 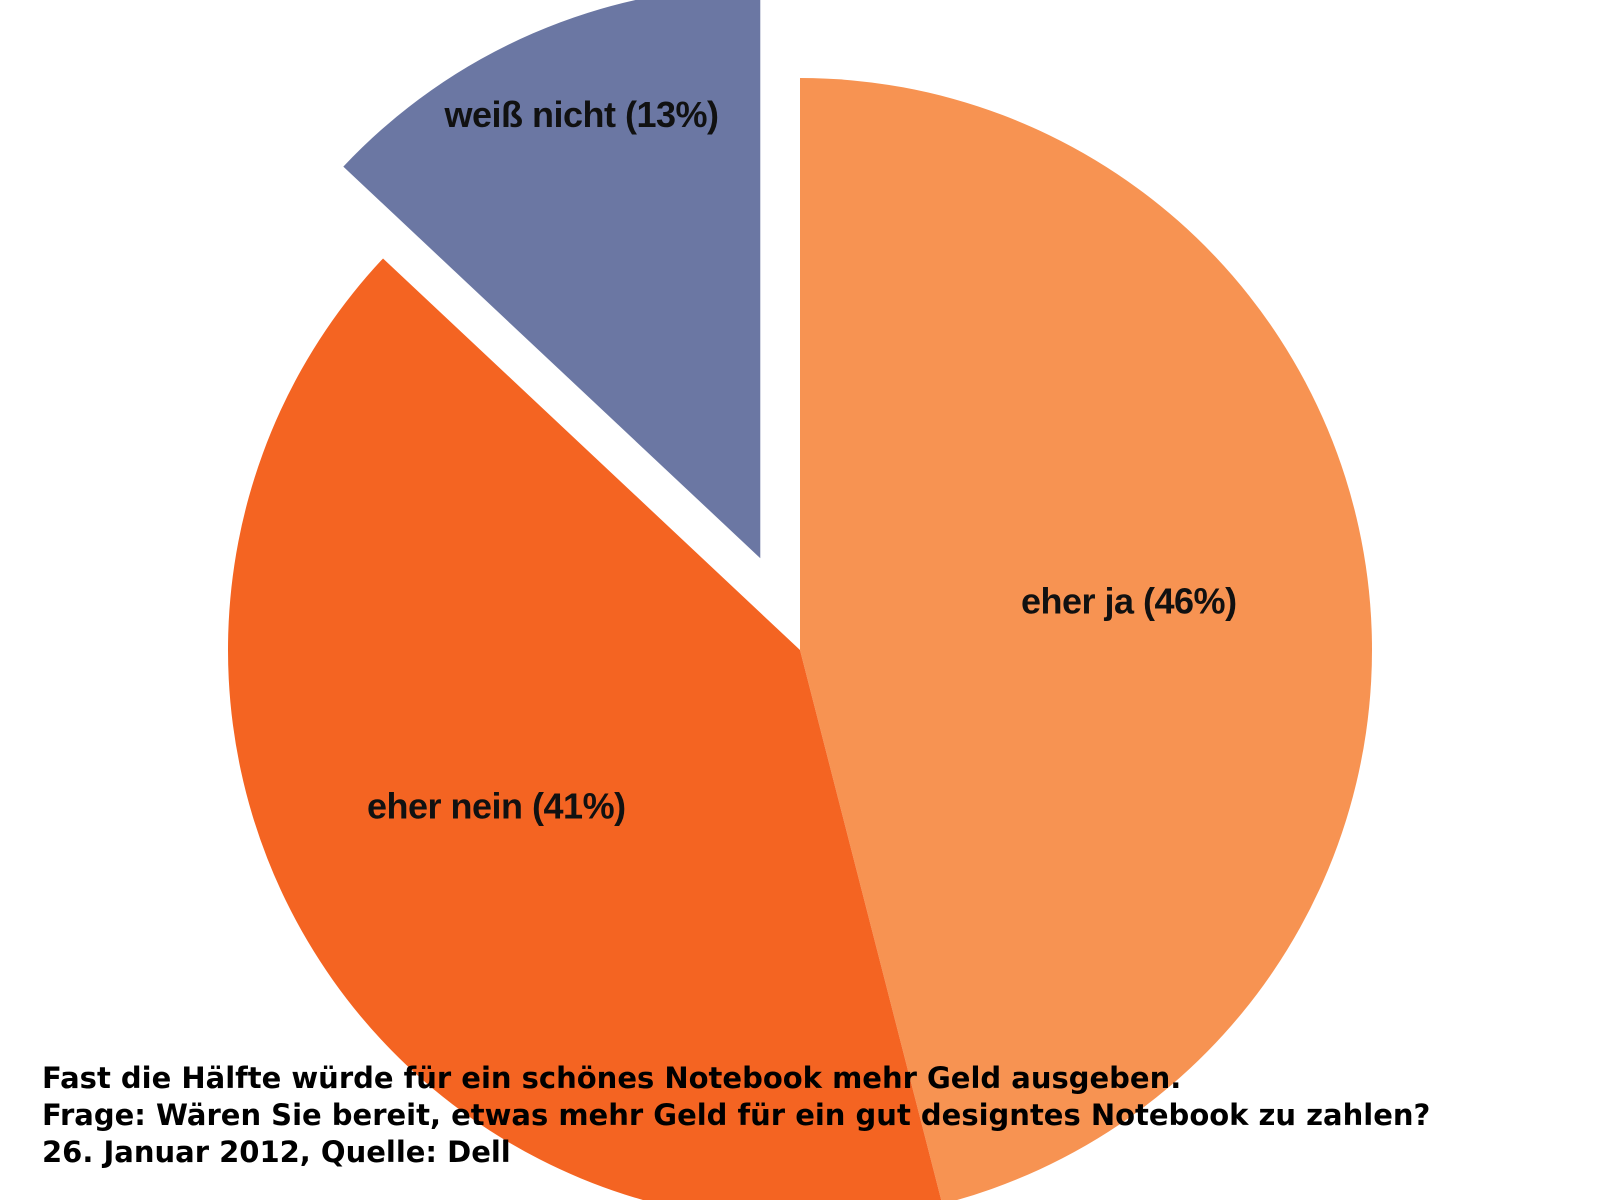 What do you see at coordinates (580, 114) in the screenshot?
I see `pie-slice-label-3: weiß nicht (13%)` at bounding box center [580, 114].